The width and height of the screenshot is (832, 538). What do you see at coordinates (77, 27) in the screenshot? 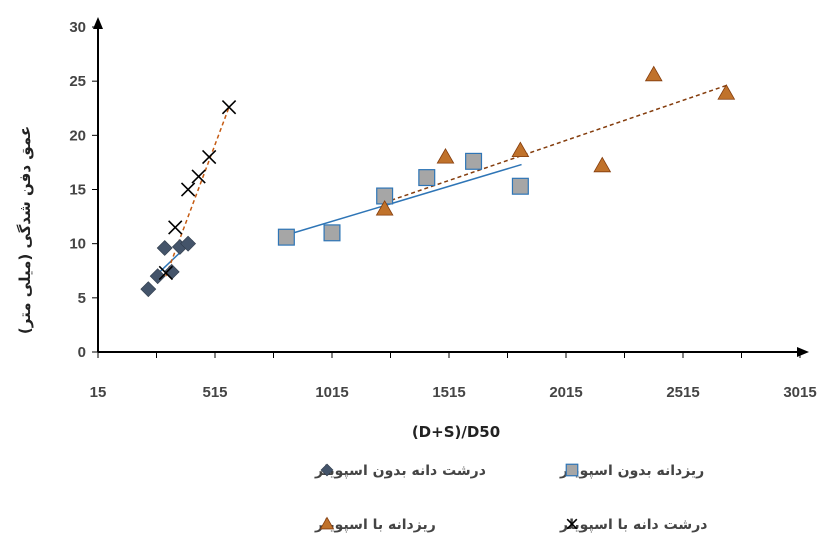
I see `y-tick-label: 30` at bounding box center [77, 27].